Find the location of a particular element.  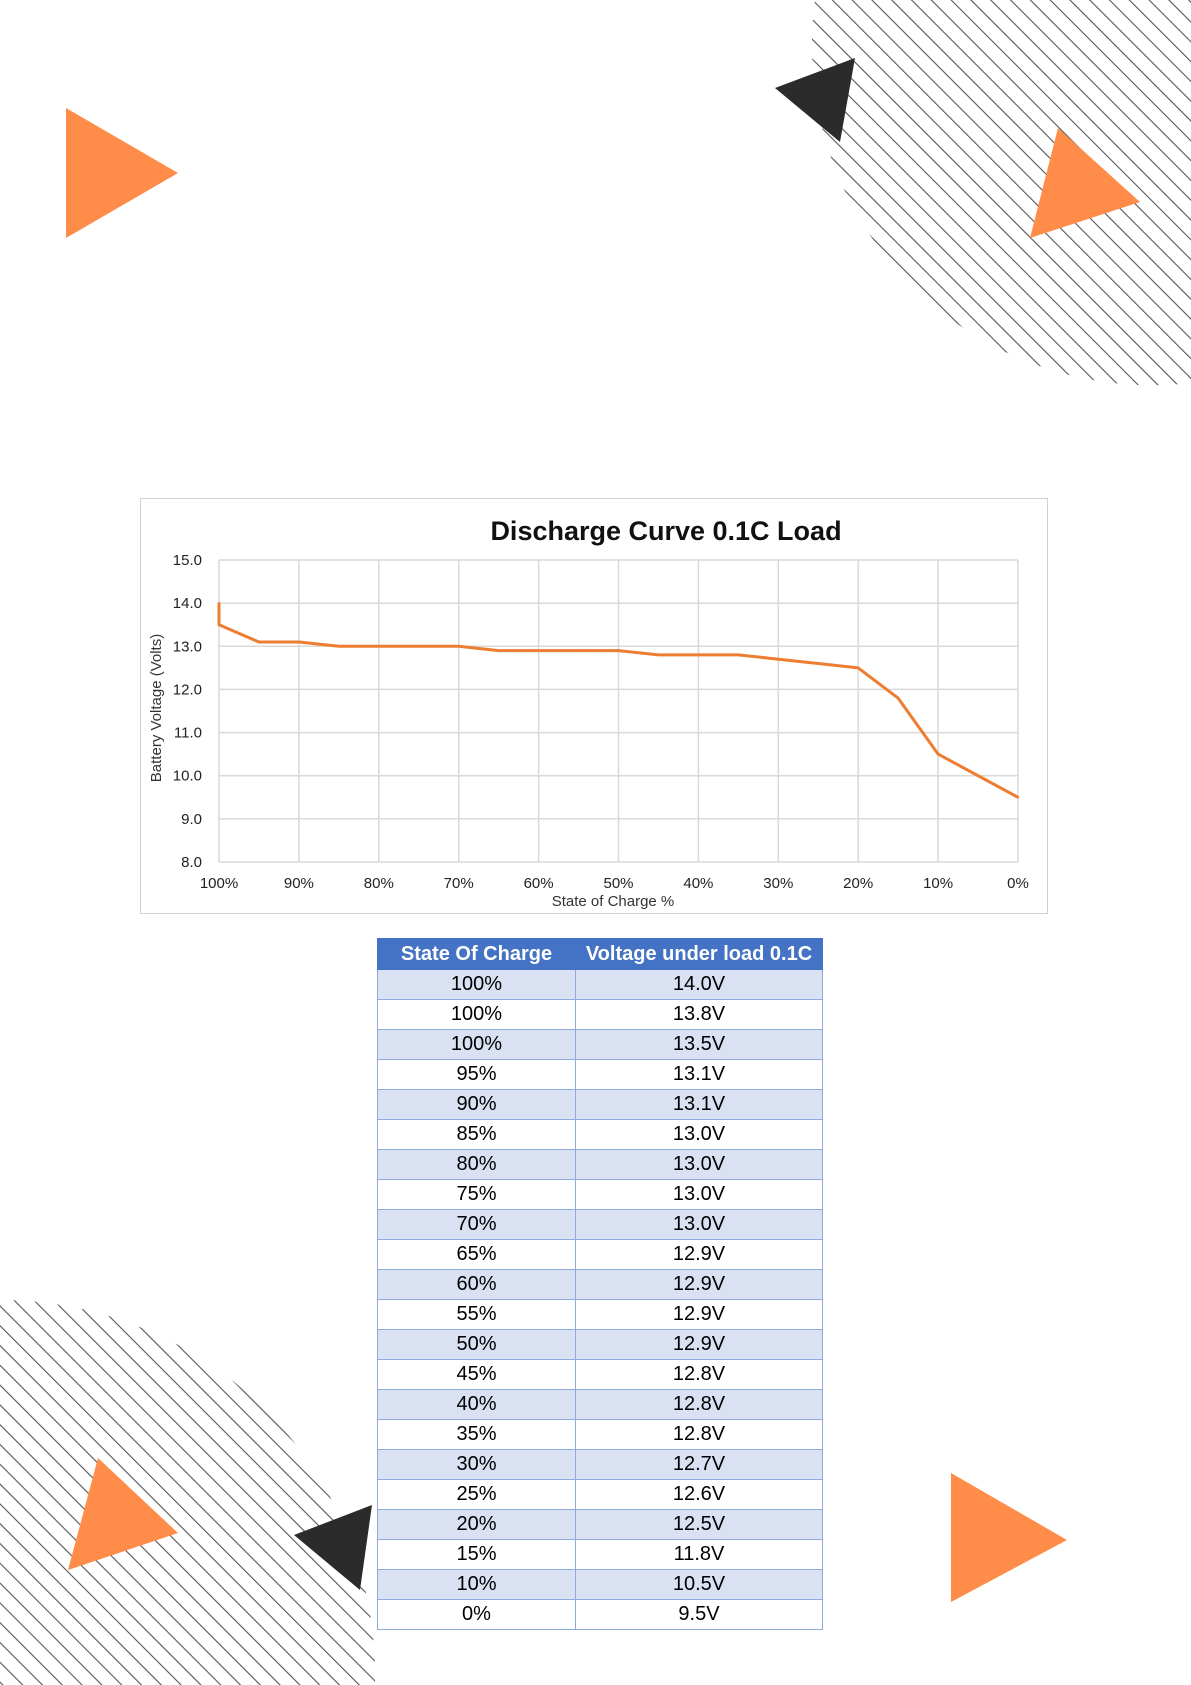

cell-state-of-charge: 70% is located at coordinates (476, 1224).